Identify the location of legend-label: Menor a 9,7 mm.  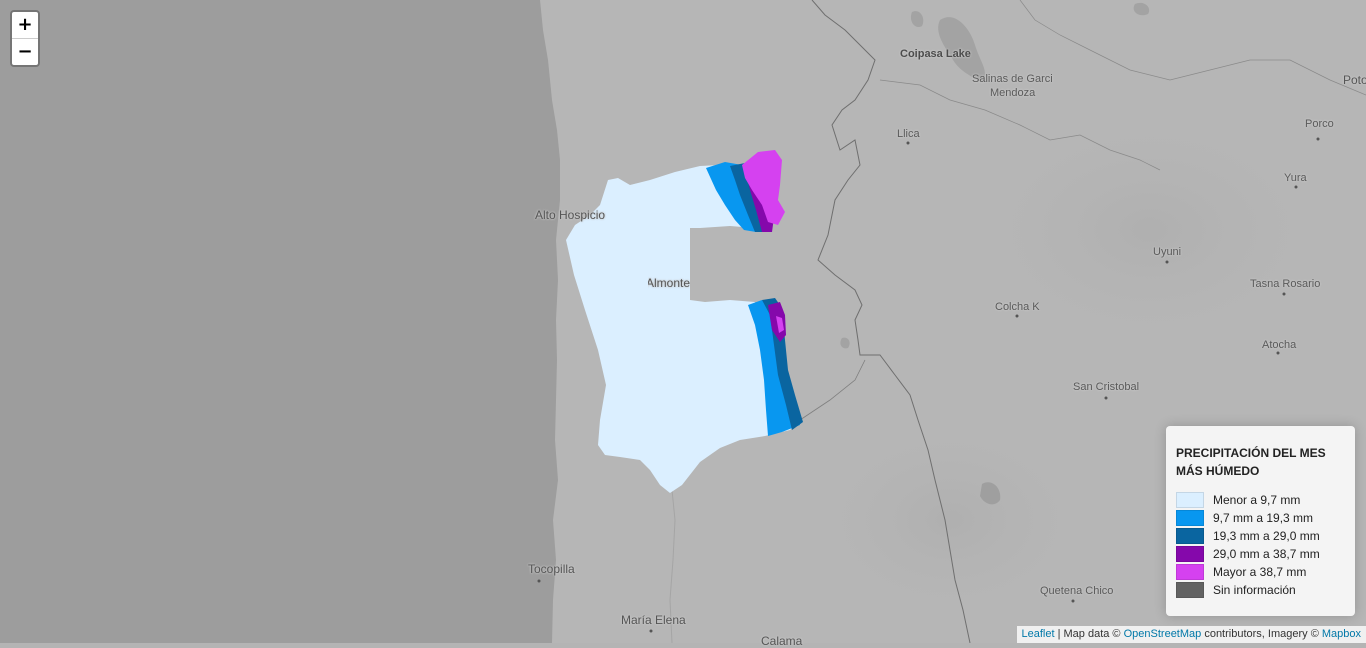
(1257, 500).